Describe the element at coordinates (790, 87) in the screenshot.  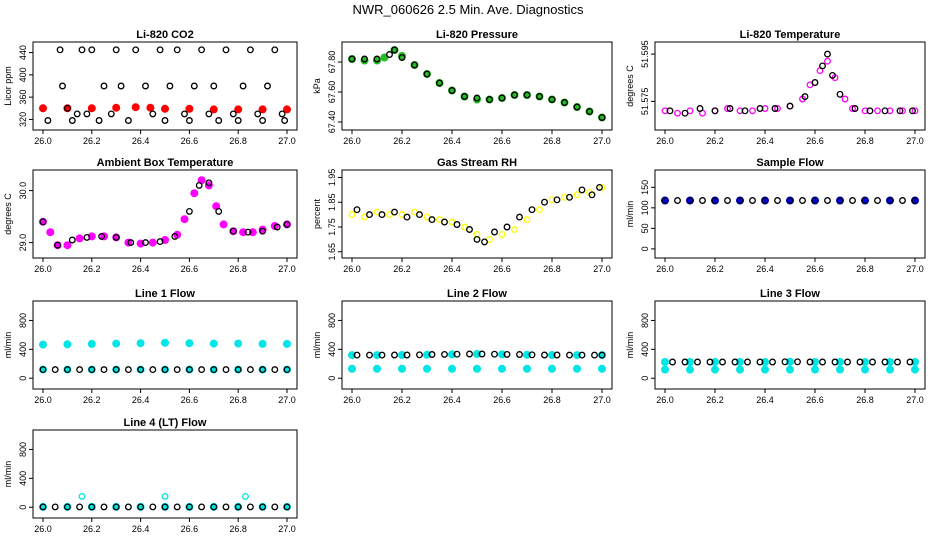
I see `series-2-5-min-average` at that location.